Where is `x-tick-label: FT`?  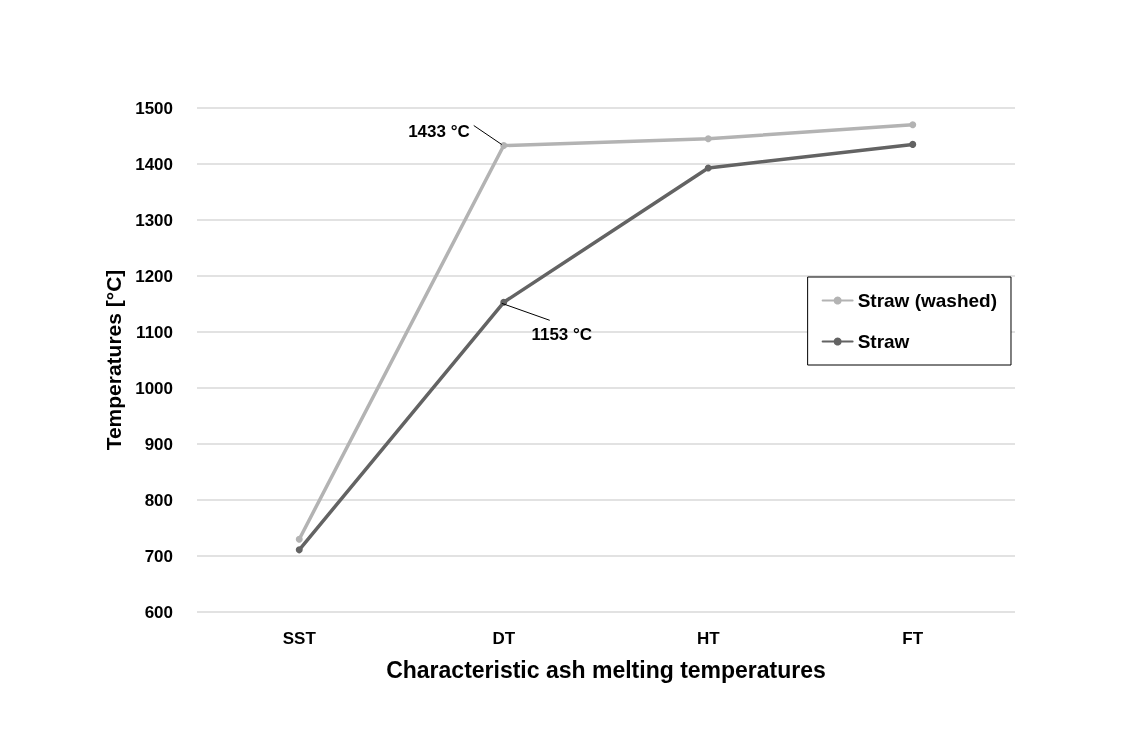 x-tick-label: FT is located at coordinates (913, 638).